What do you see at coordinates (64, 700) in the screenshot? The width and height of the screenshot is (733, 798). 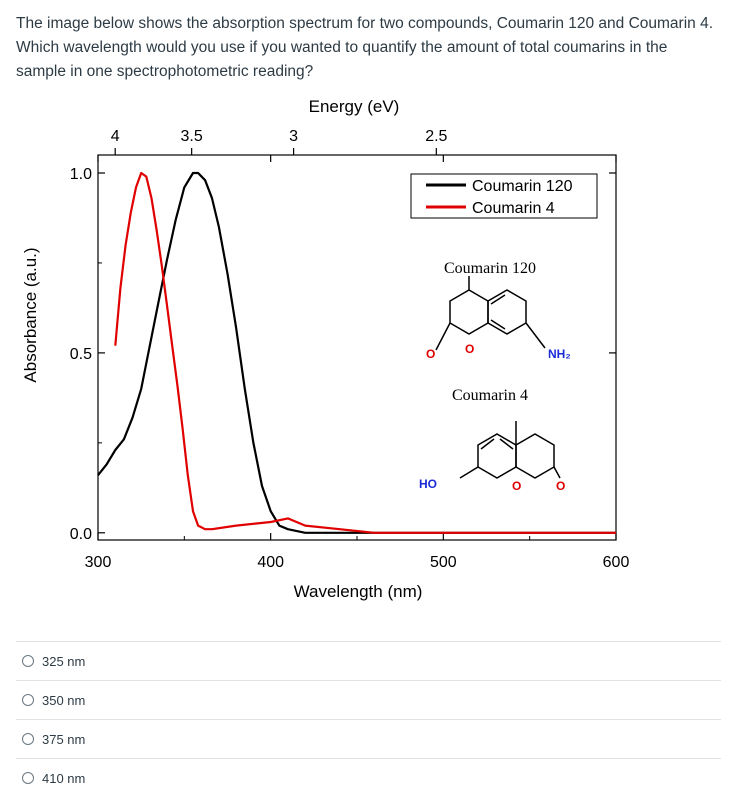 I see `answer-option-label: 350 nm` at bounding box center [64, 700].